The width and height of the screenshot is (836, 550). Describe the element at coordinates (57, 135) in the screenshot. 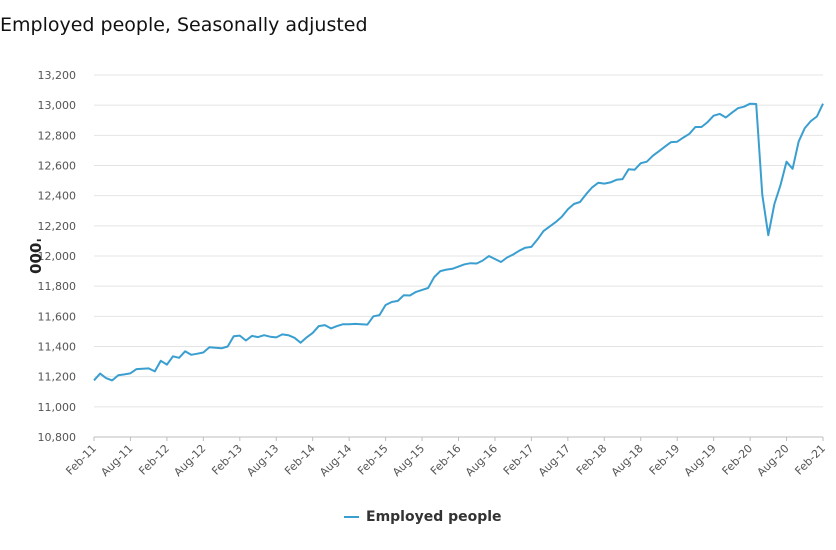

I see `y-tick-label: 12,800` at that location.